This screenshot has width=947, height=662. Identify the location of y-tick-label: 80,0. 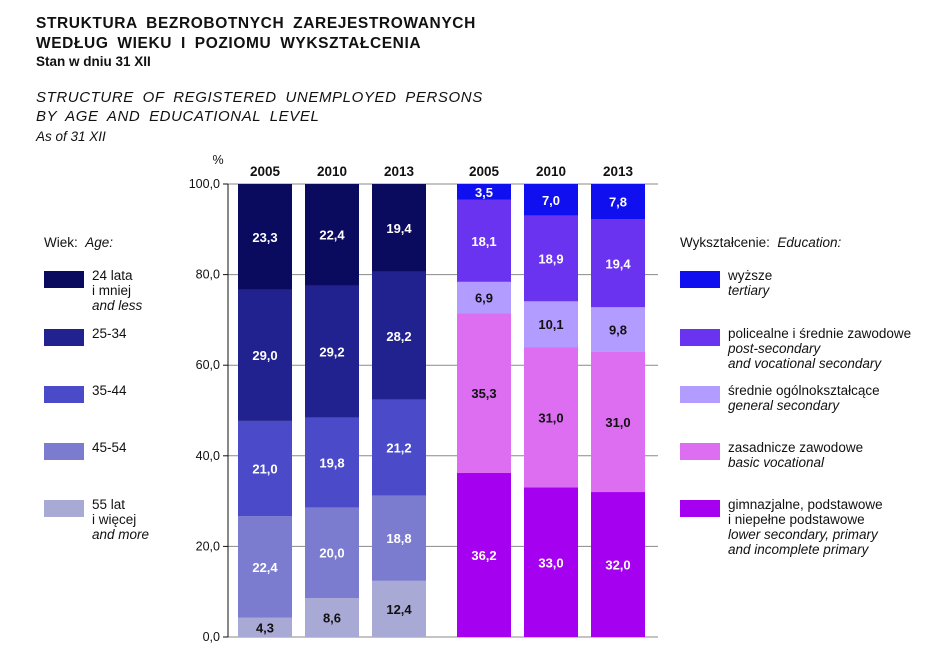
(208, 275).